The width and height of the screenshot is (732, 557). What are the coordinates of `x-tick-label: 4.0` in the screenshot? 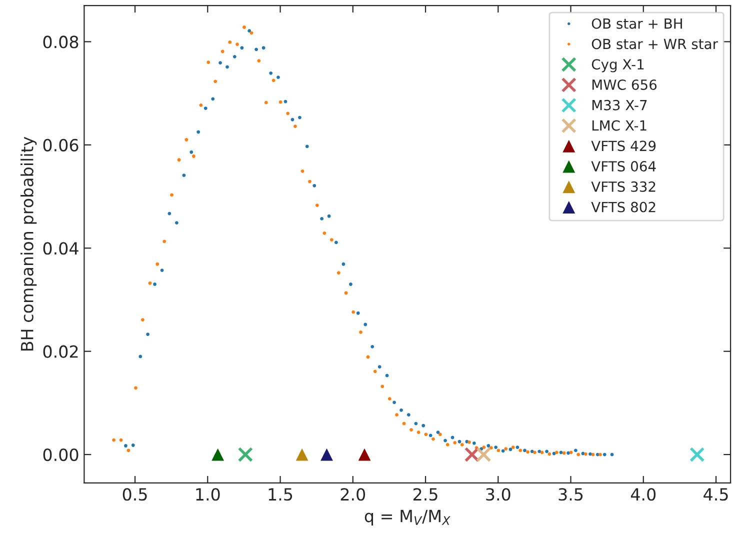 It's located at (643, 494).